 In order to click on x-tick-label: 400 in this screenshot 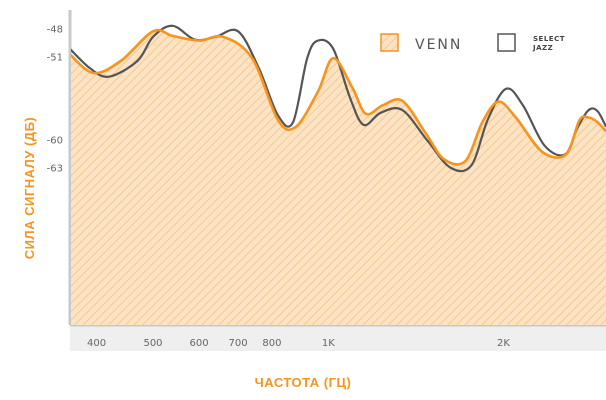, I will do `click(96, 343)`.